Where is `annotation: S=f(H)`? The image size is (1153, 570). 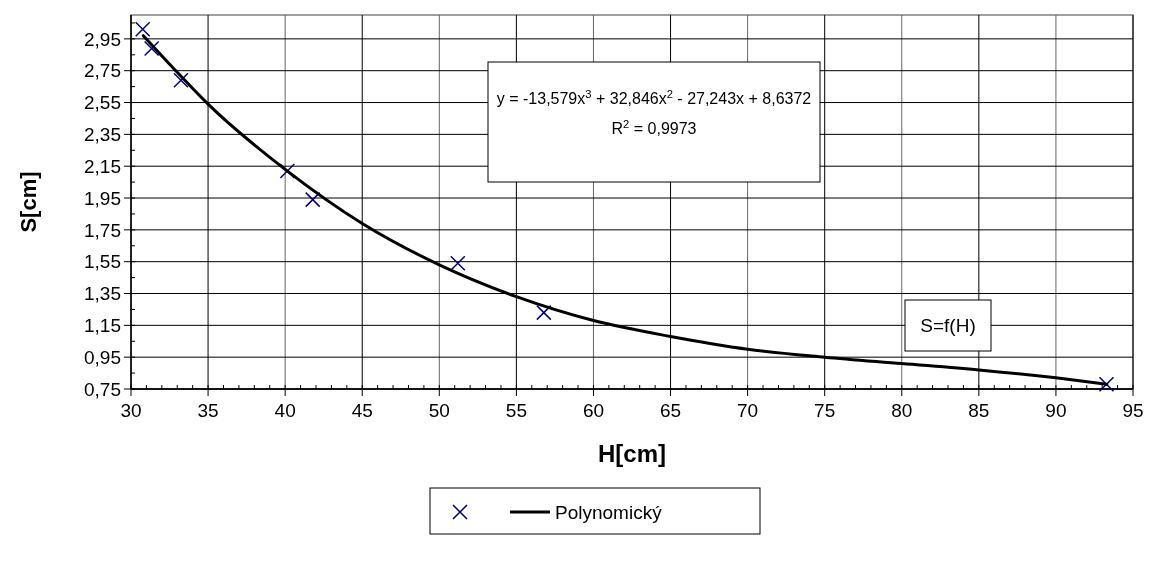 annotation: S=f(H) is located at coordinates (948, 325).